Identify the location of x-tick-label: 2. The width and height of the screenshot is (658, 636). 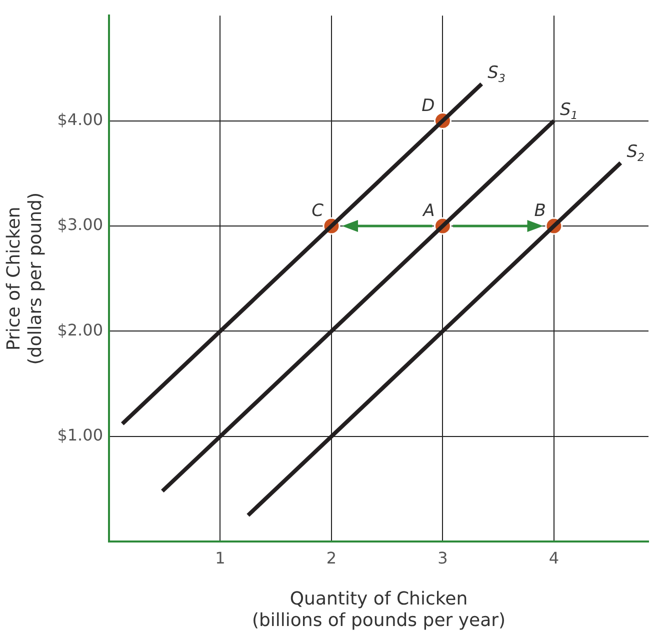
(331, 558).